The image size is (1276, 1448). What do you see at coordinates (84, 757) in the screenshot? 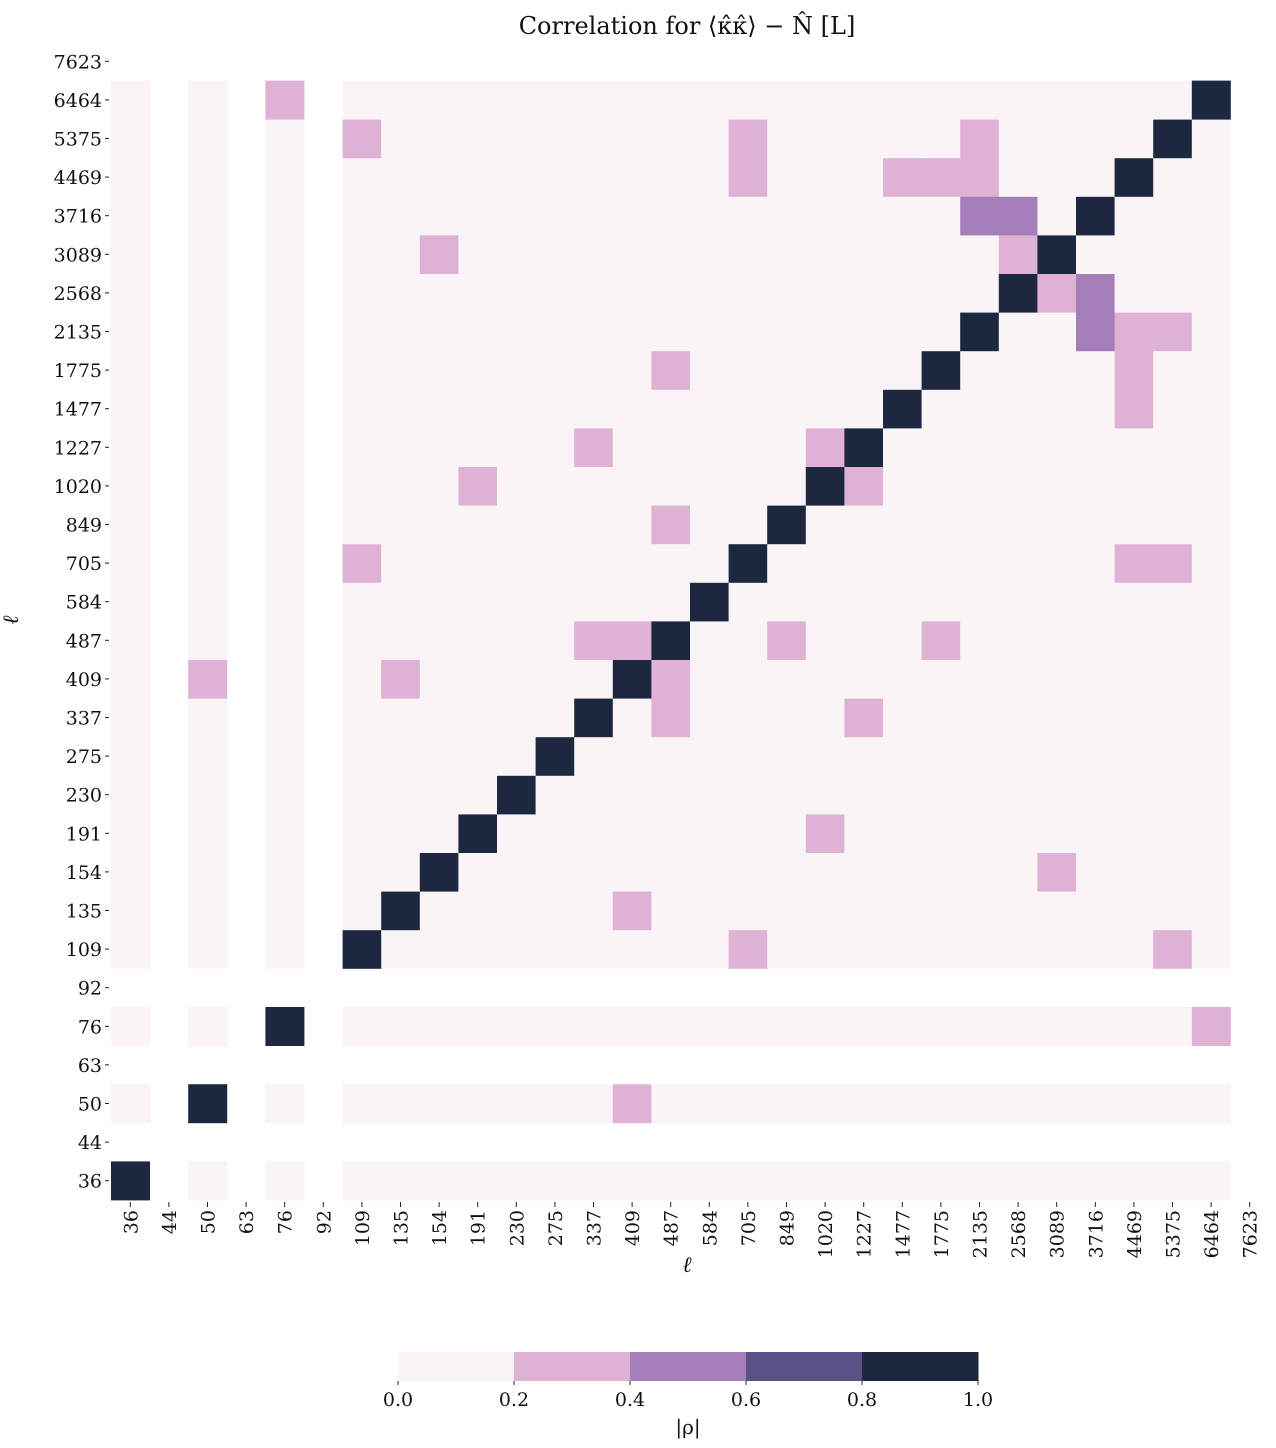
I see `y-tick-label: 275` at bounding box center [84, 757].